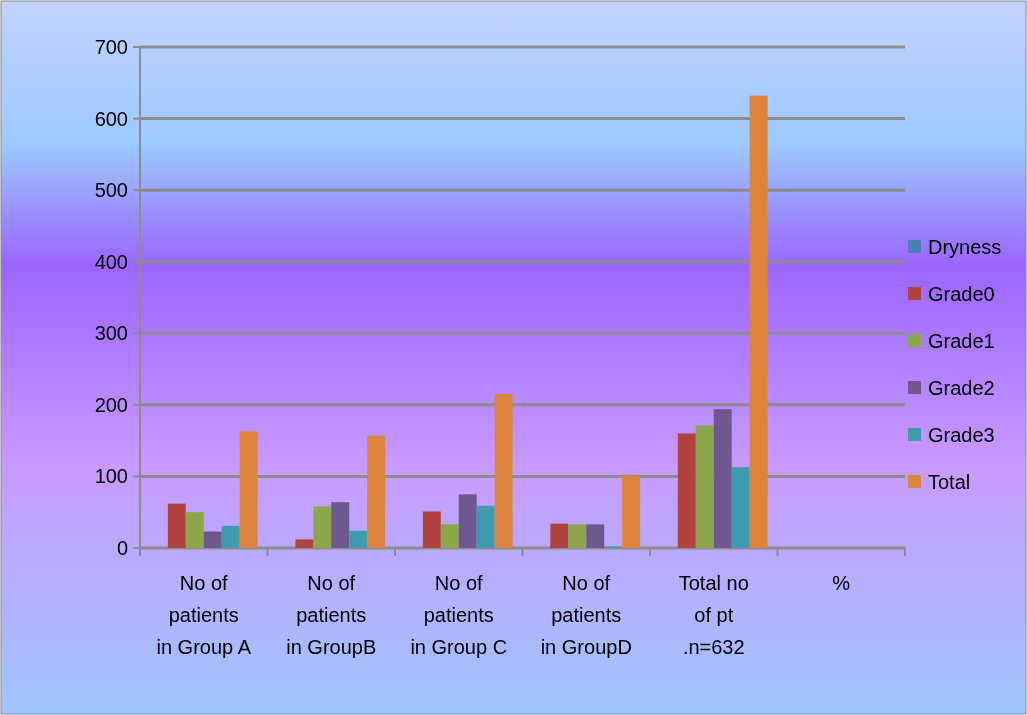  I want to click on legend-label: Grade3, so click(961, 435).